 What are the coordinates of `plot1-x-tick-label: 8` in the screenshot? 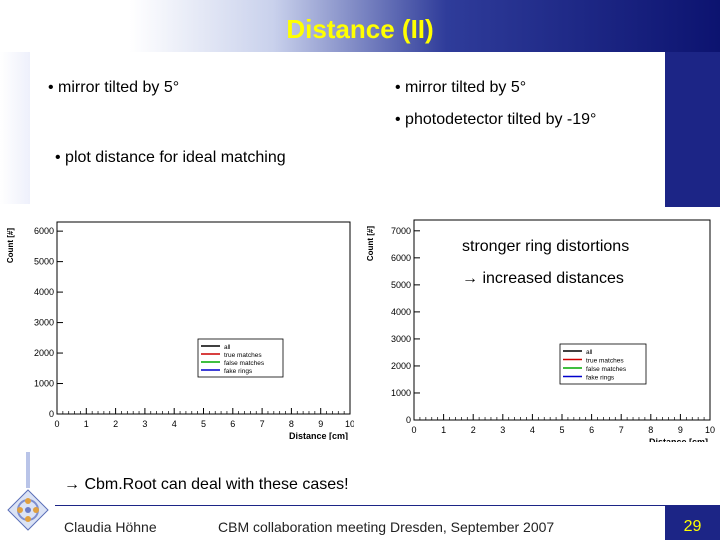 It's located at (650, 430).